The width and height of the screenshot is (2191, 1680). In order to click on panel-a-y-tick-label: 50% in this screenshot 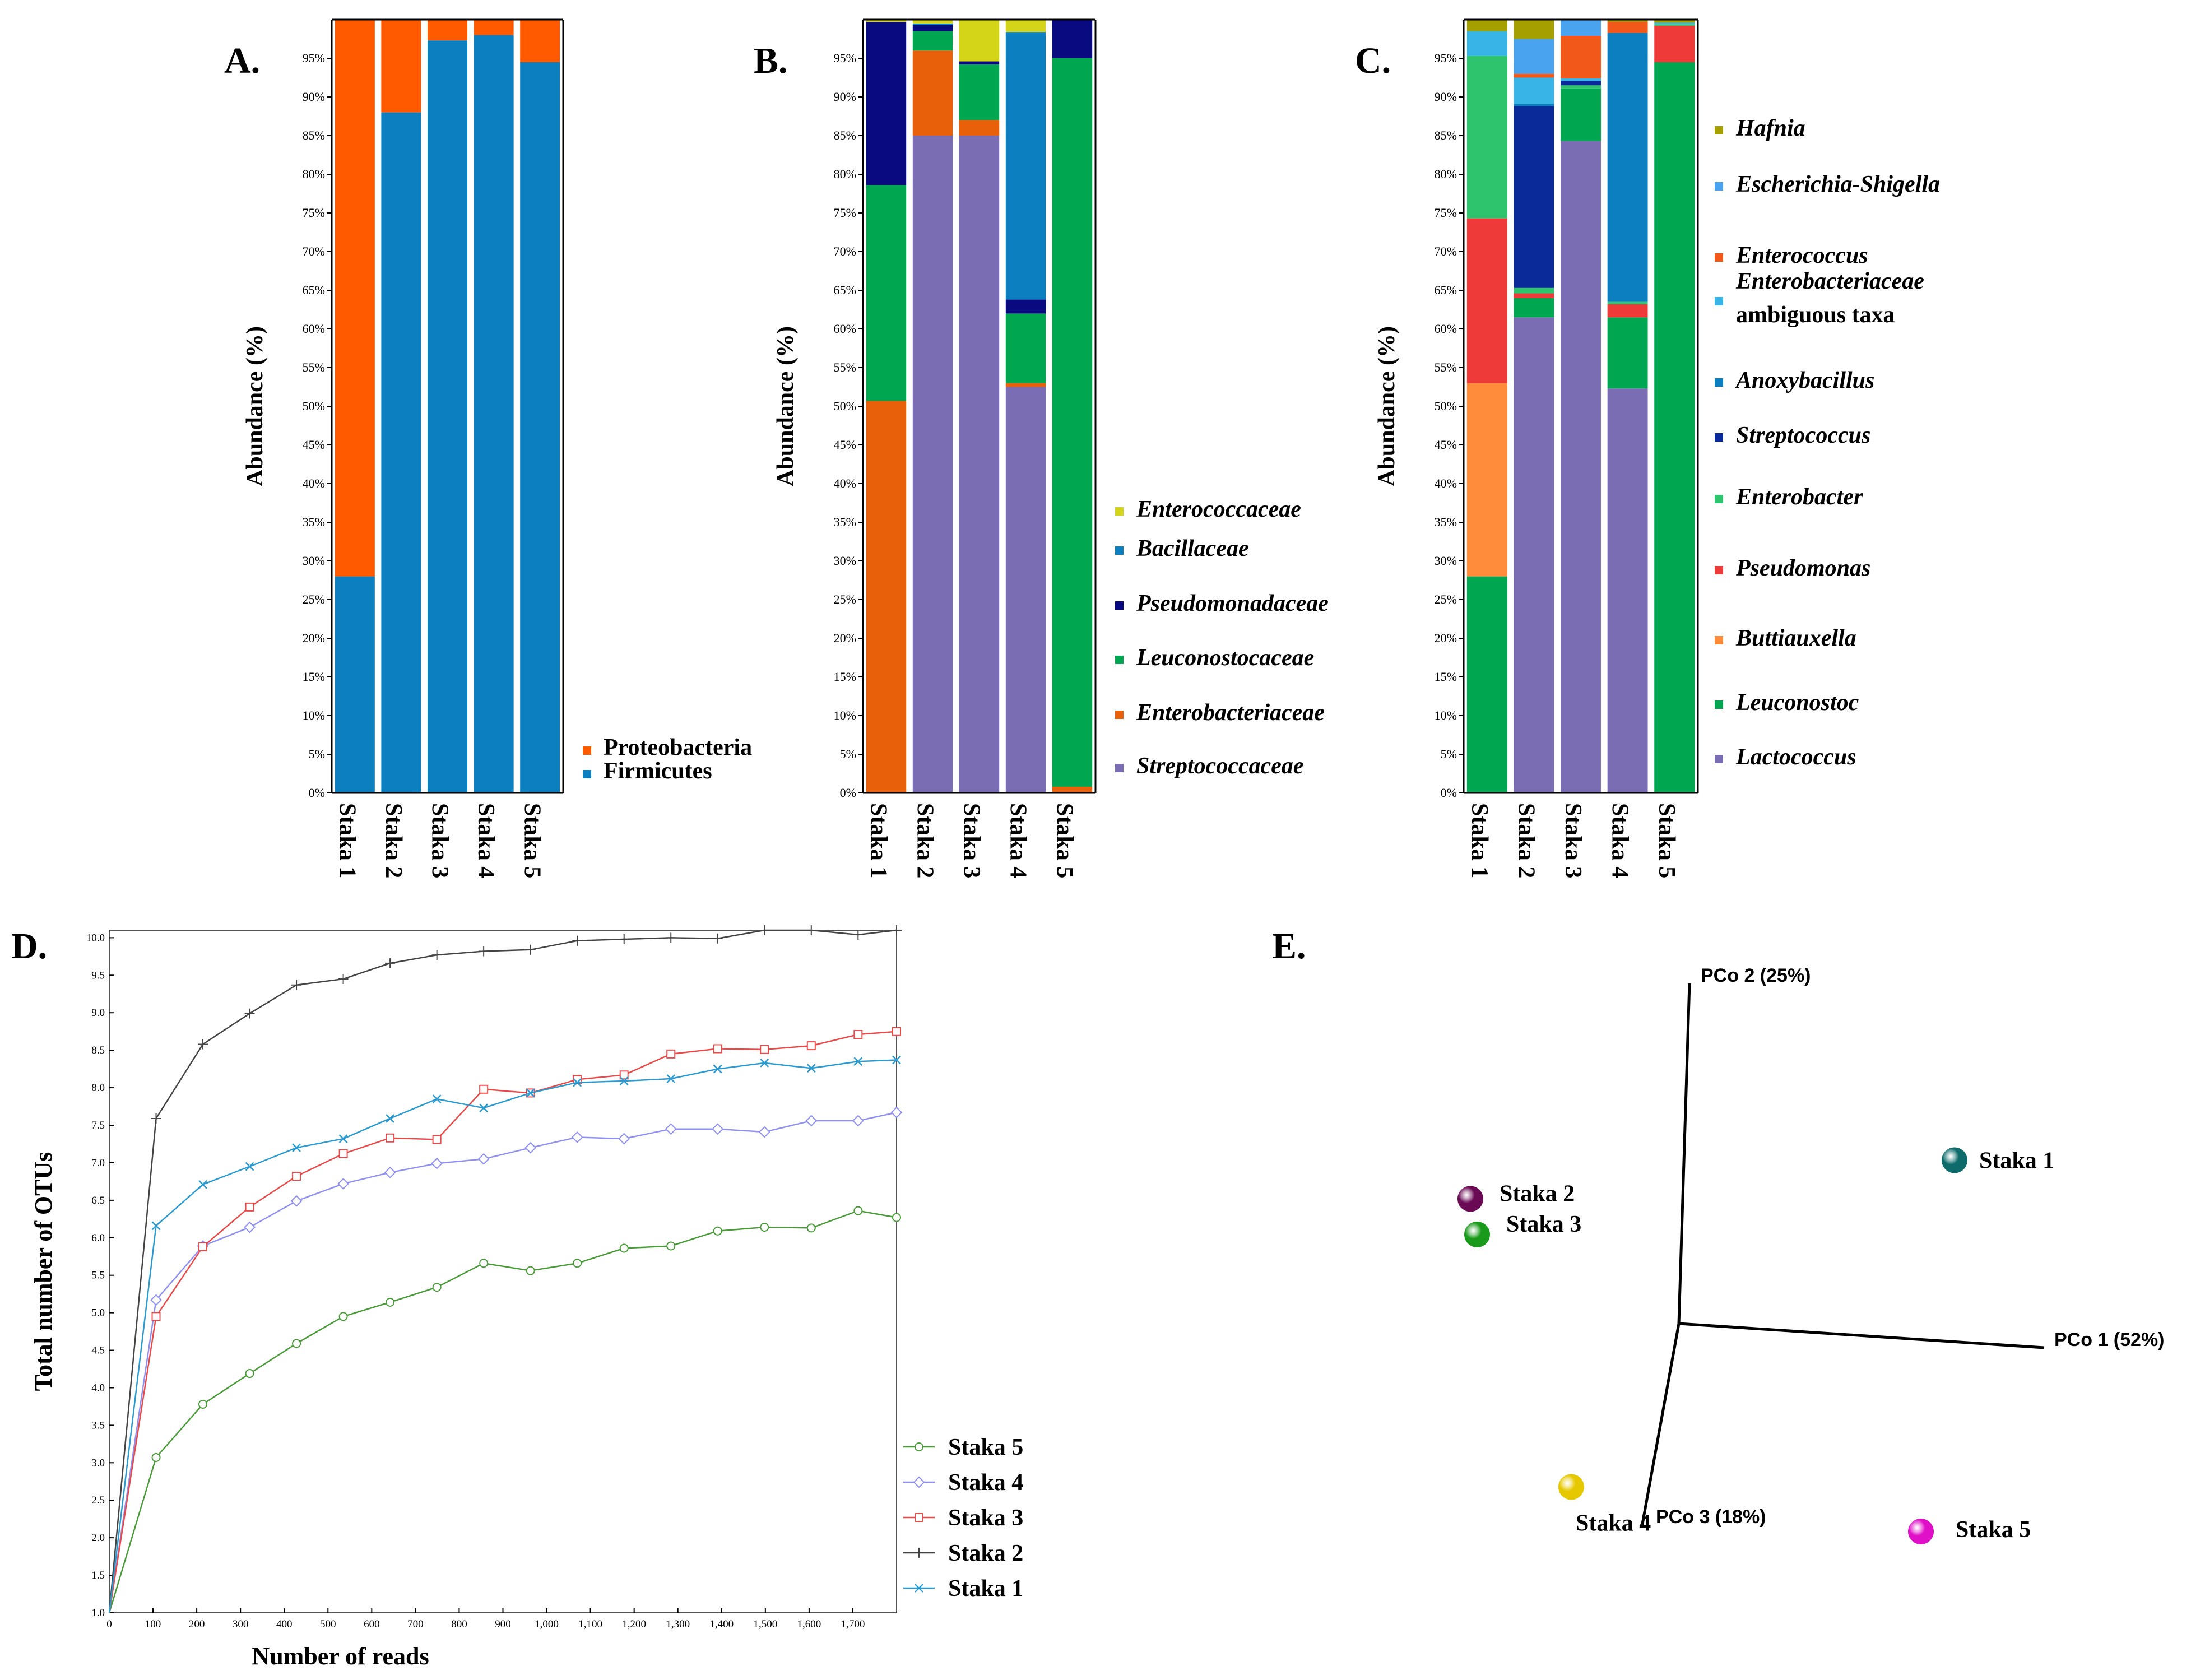, I will do `click(314, 406)`.